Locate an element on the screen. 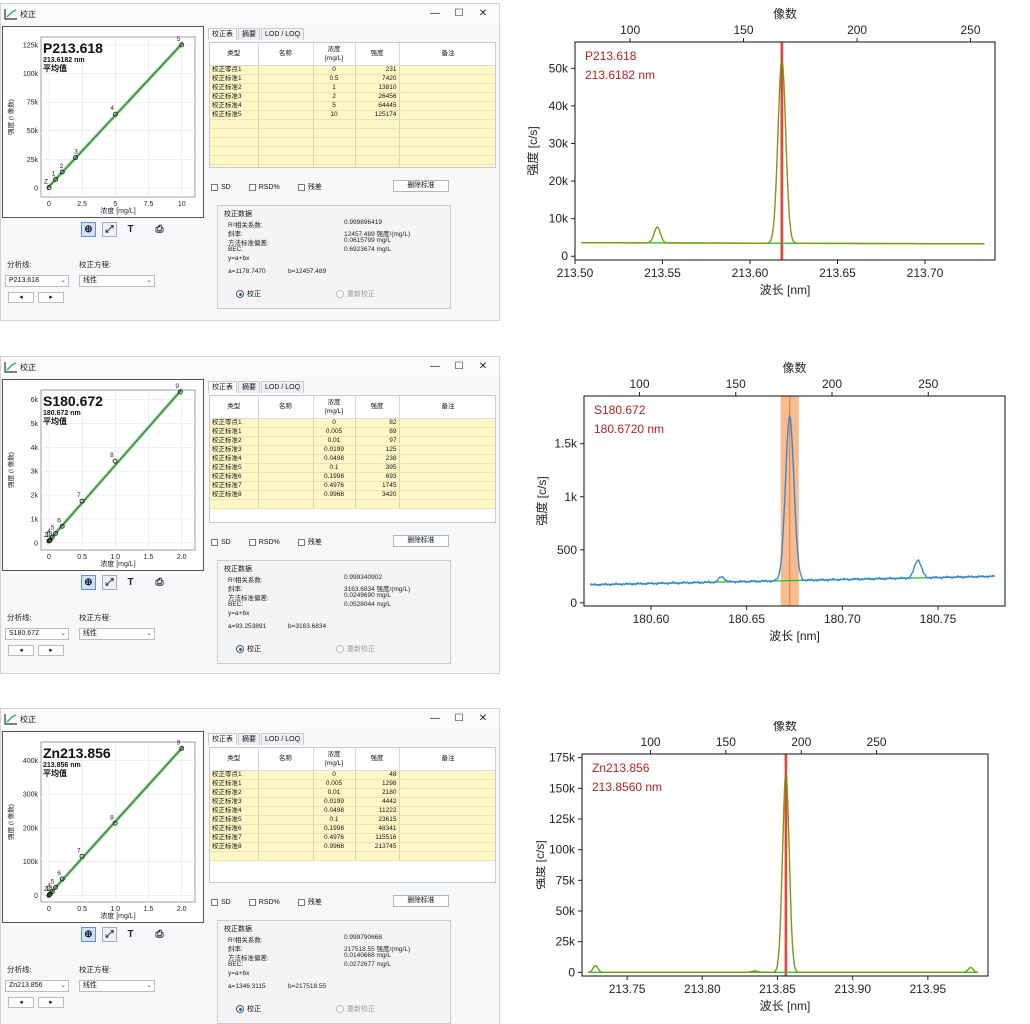  table-row: 校正标准5 0.1 395 is located at coordinates (352, 468).